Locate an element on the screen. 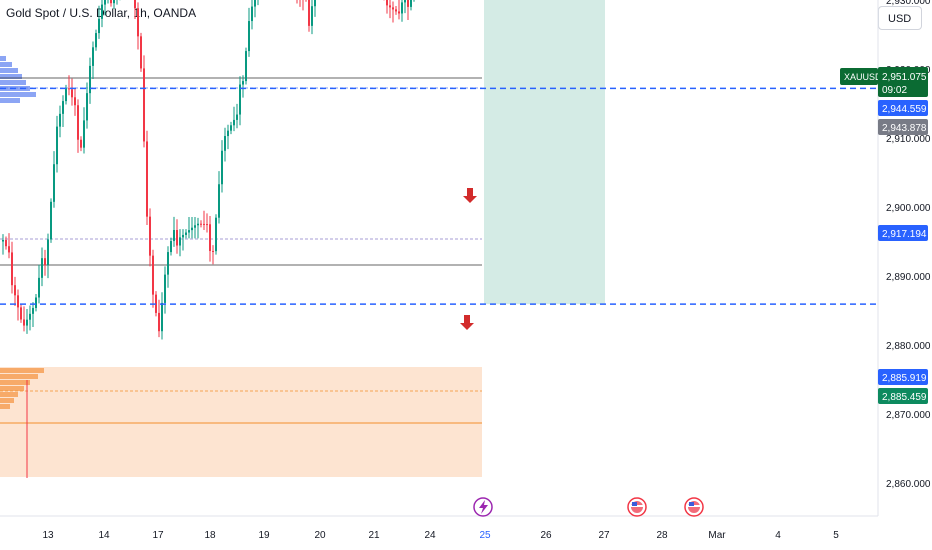 The height and width of the screenshot is (550, 932). down-arrow-icon-head is located at coordinates (470, 199).